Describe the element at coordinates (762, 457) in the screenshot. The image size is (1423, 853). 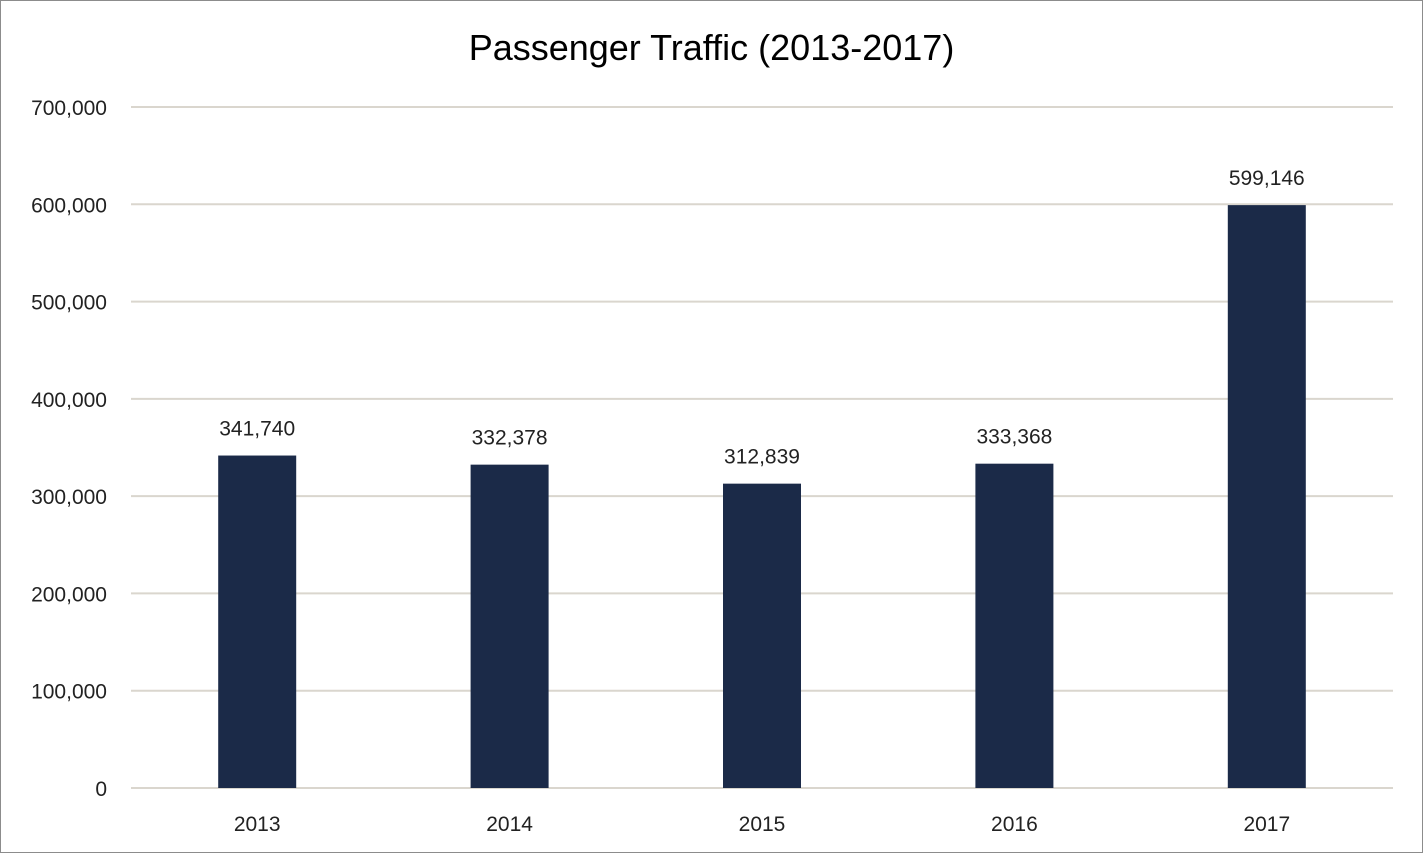
I see `data-label-2015: 312,839` at that location.